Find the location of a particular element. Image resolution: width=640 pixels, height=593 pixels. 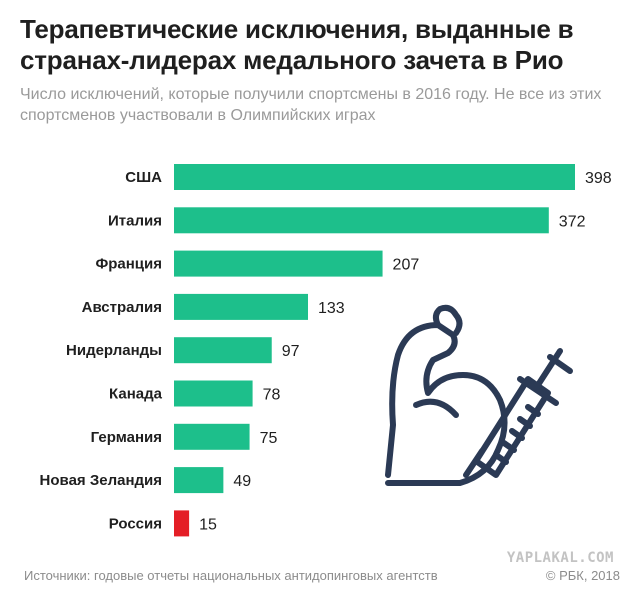

category-label: Германия is located at coordinates (126, 437).